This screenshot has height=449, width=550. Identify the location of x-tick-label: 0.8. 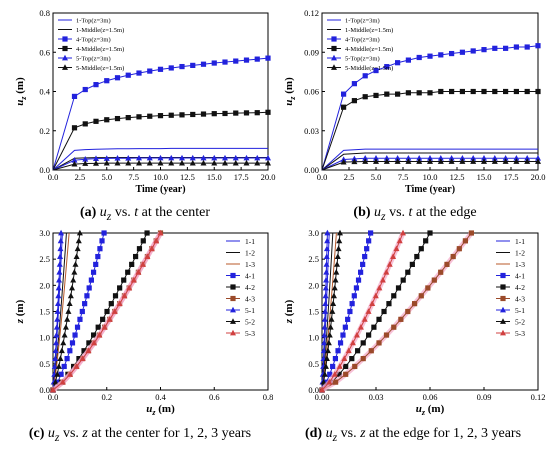
(268, 397).